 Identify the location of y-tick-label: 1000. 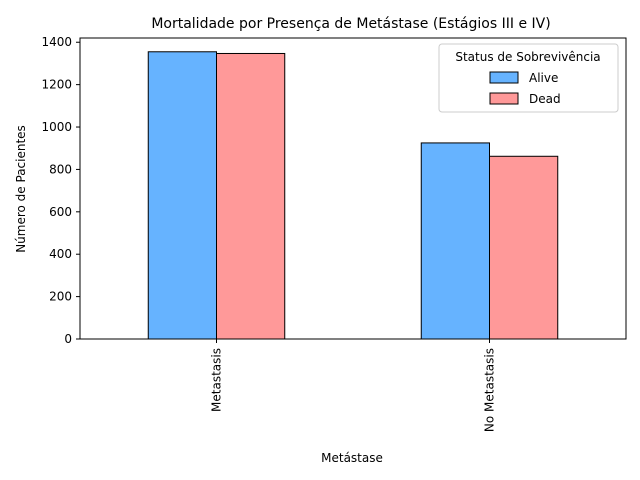
(56, 127).